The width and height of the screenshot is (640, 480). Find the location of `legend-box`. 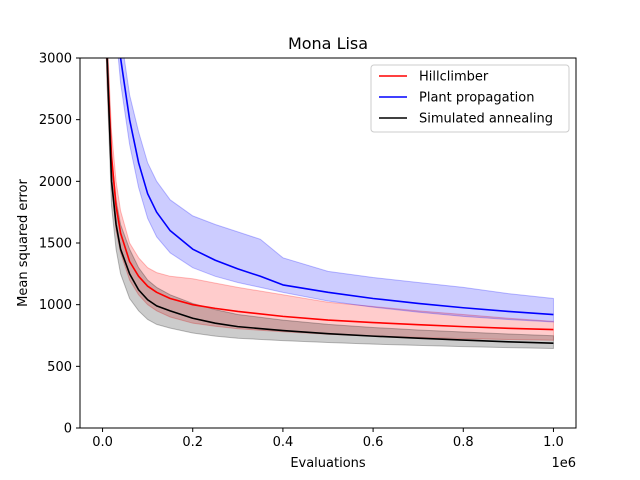

legend-box is located at coordinates (470, 98).